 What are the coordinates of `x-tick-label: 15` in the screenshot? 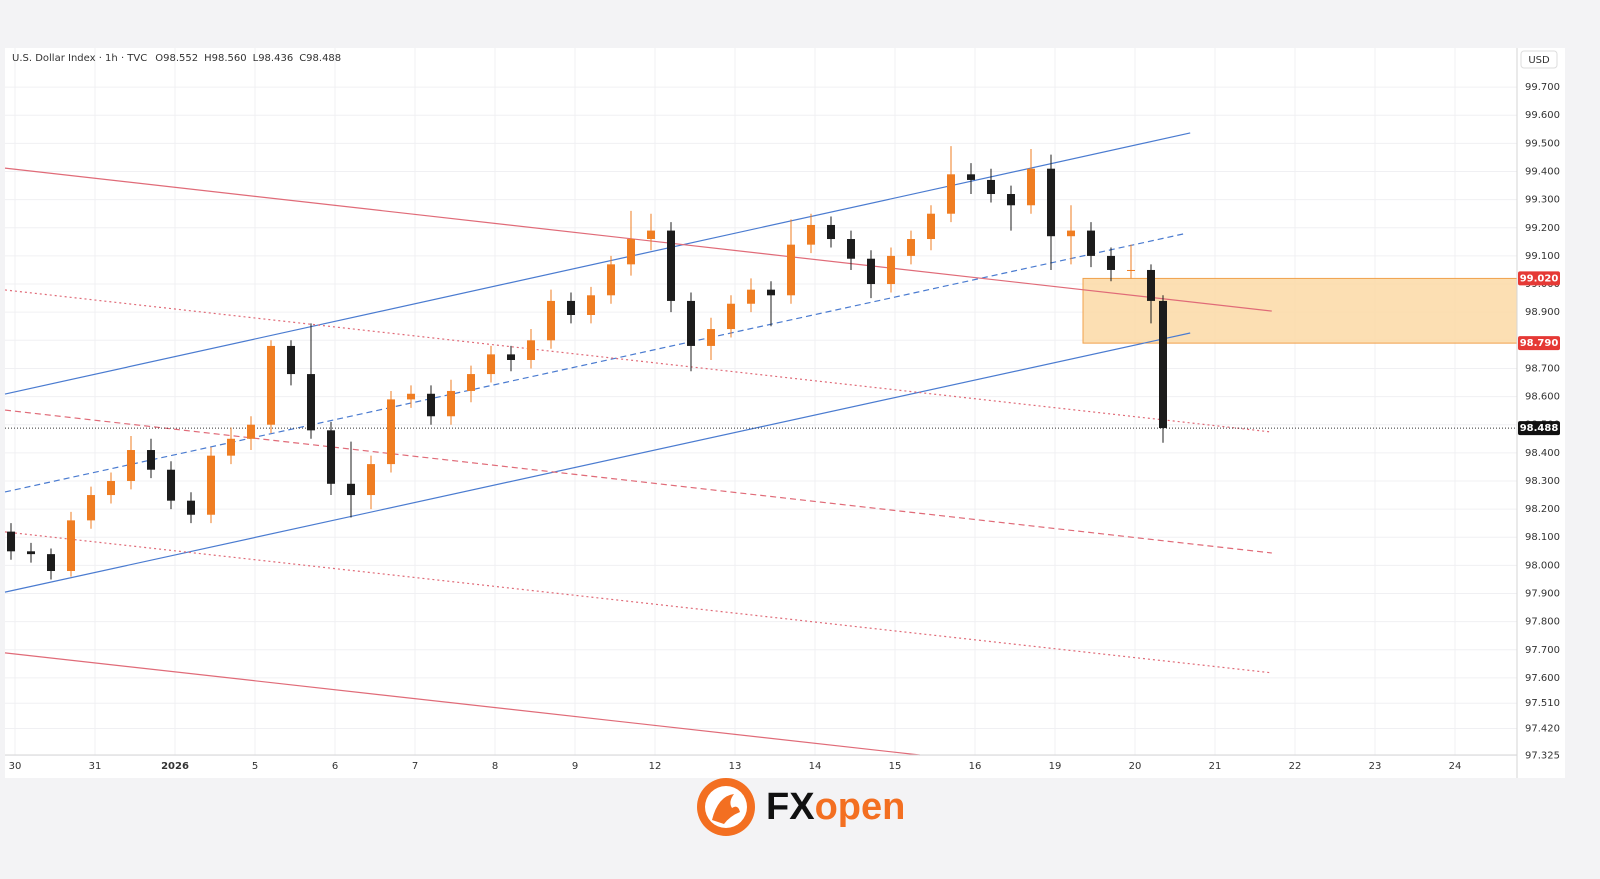 It's located at (895, 766).